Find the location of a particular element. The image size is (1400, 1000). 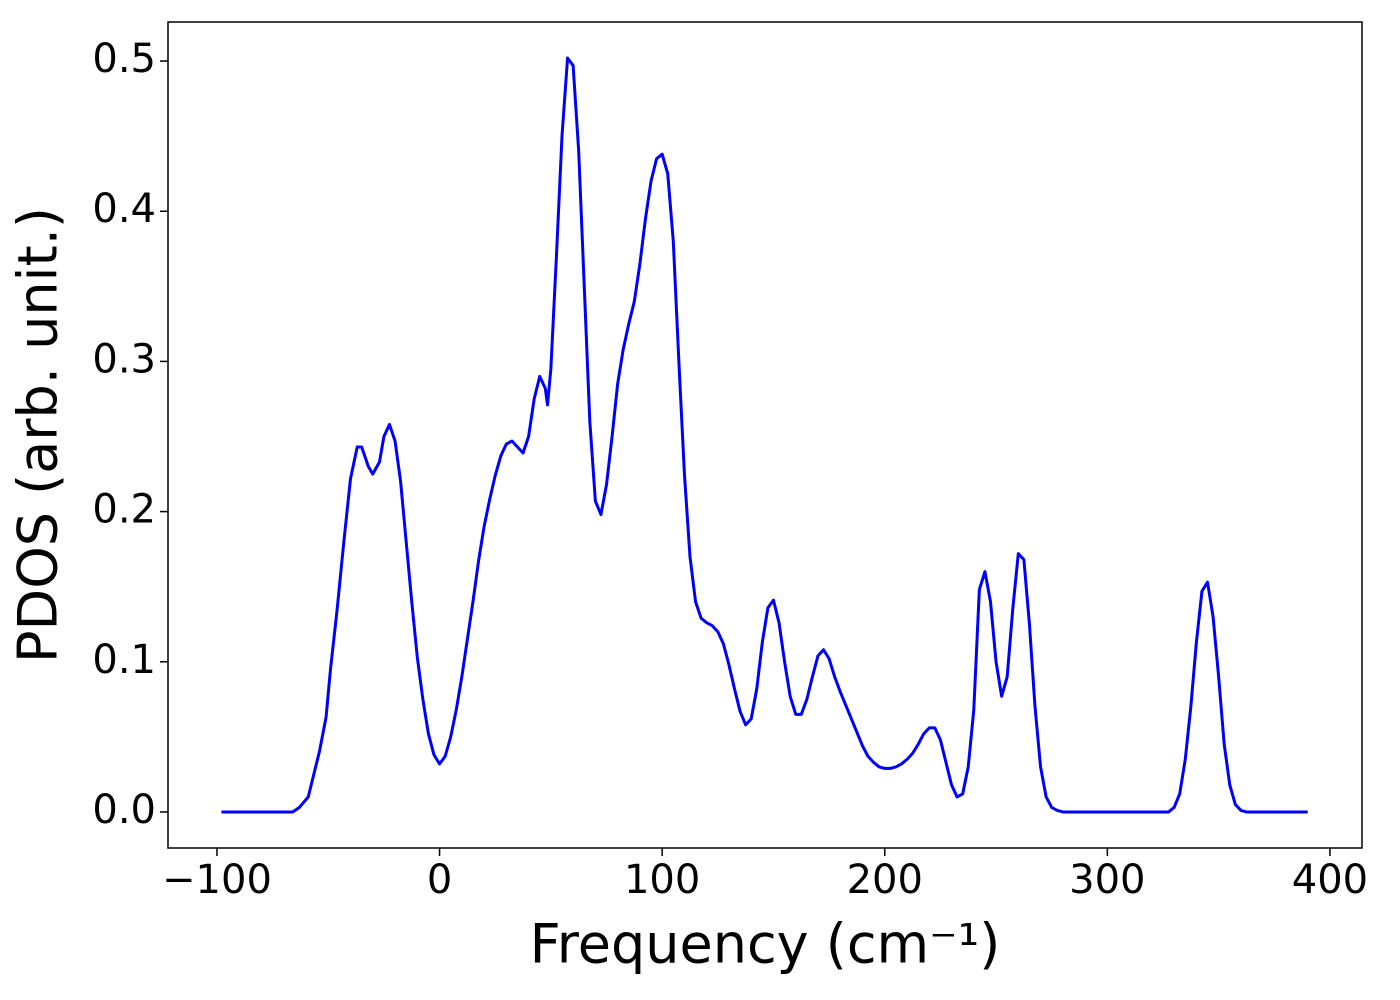

x-tick-label: 200 is located at coordinates (885, 880).